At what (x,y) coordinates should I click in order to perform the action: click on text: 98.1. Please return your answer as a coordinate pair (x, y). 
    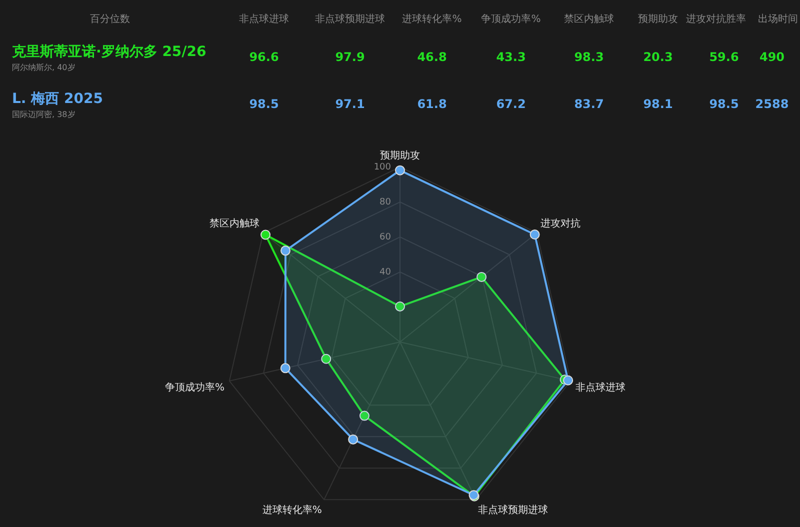
    Looking at the image, I should click on (658, 104).